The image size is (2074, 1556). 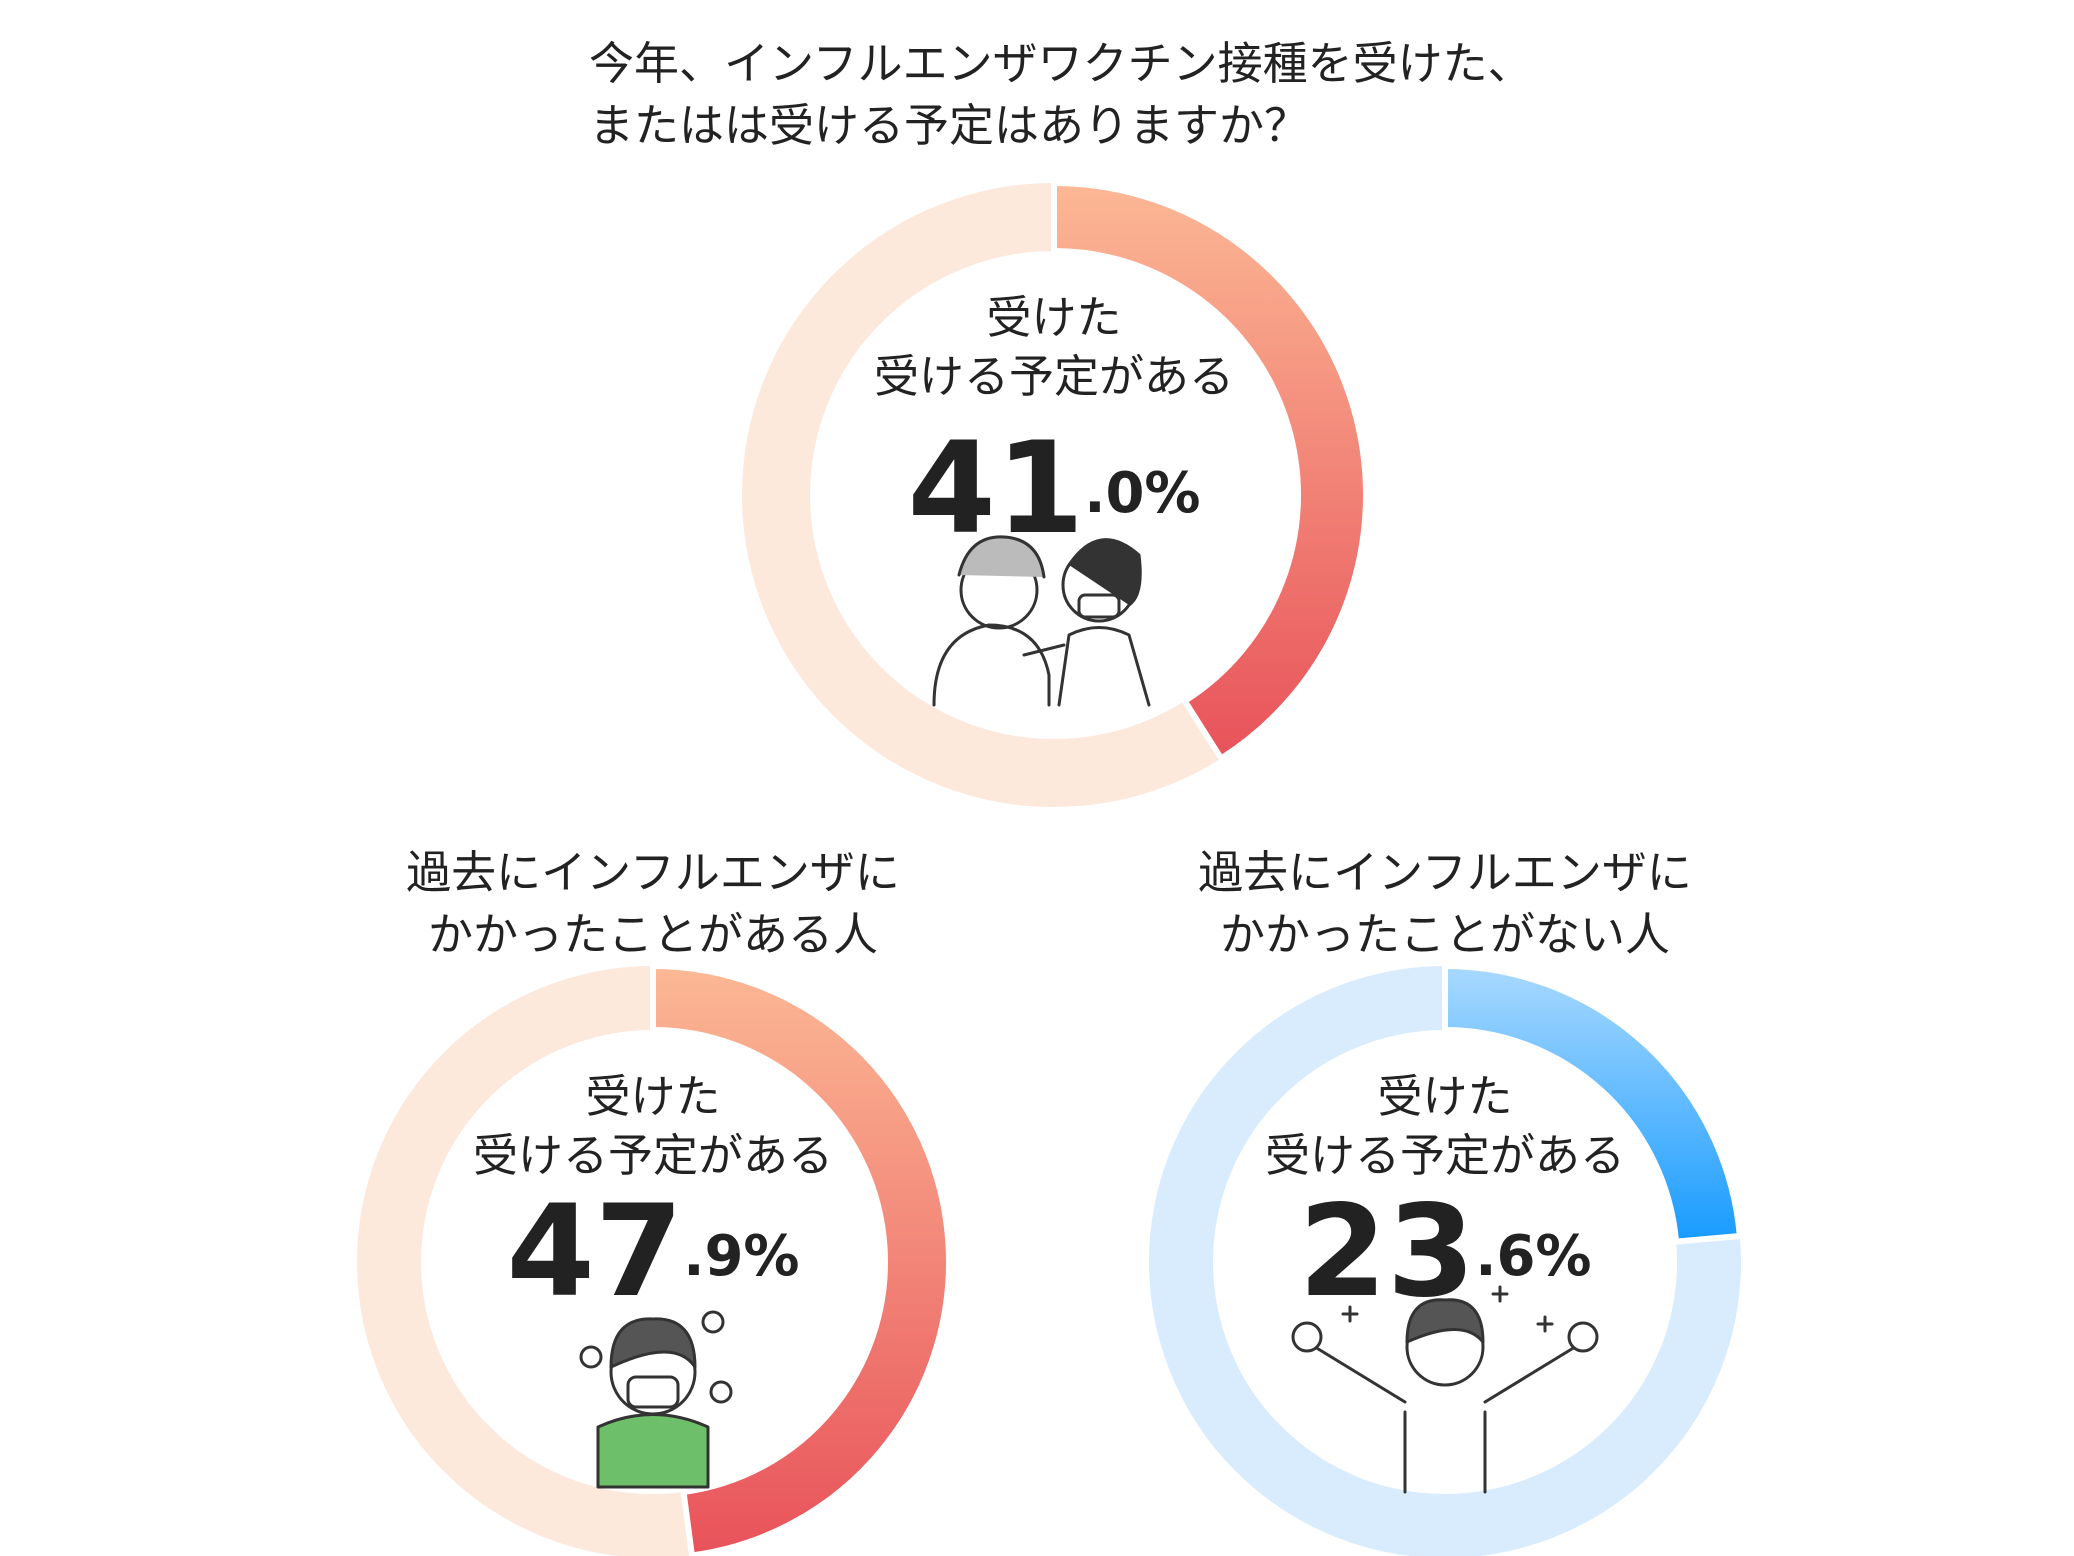 What do you see at coordinates (1142, 493) in the screenshot?
I see `value-minor: .0%` at bounding box center [1142, 493].